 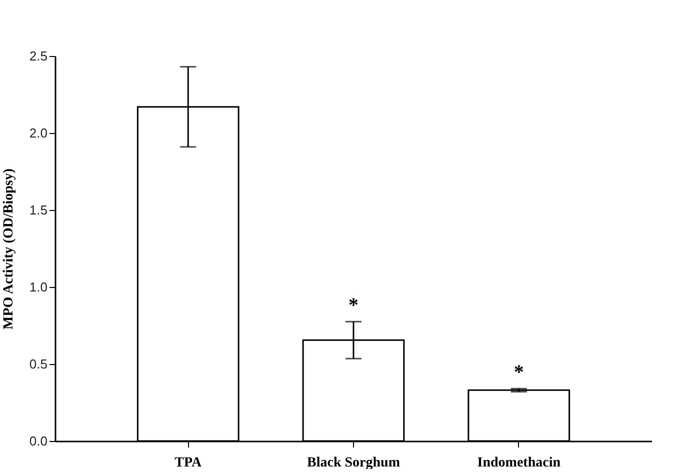 What do you see at coordinates (38, 133) in the screenshot?
I see `y-tick-label: 2.0` at bounding box center [38, 133].